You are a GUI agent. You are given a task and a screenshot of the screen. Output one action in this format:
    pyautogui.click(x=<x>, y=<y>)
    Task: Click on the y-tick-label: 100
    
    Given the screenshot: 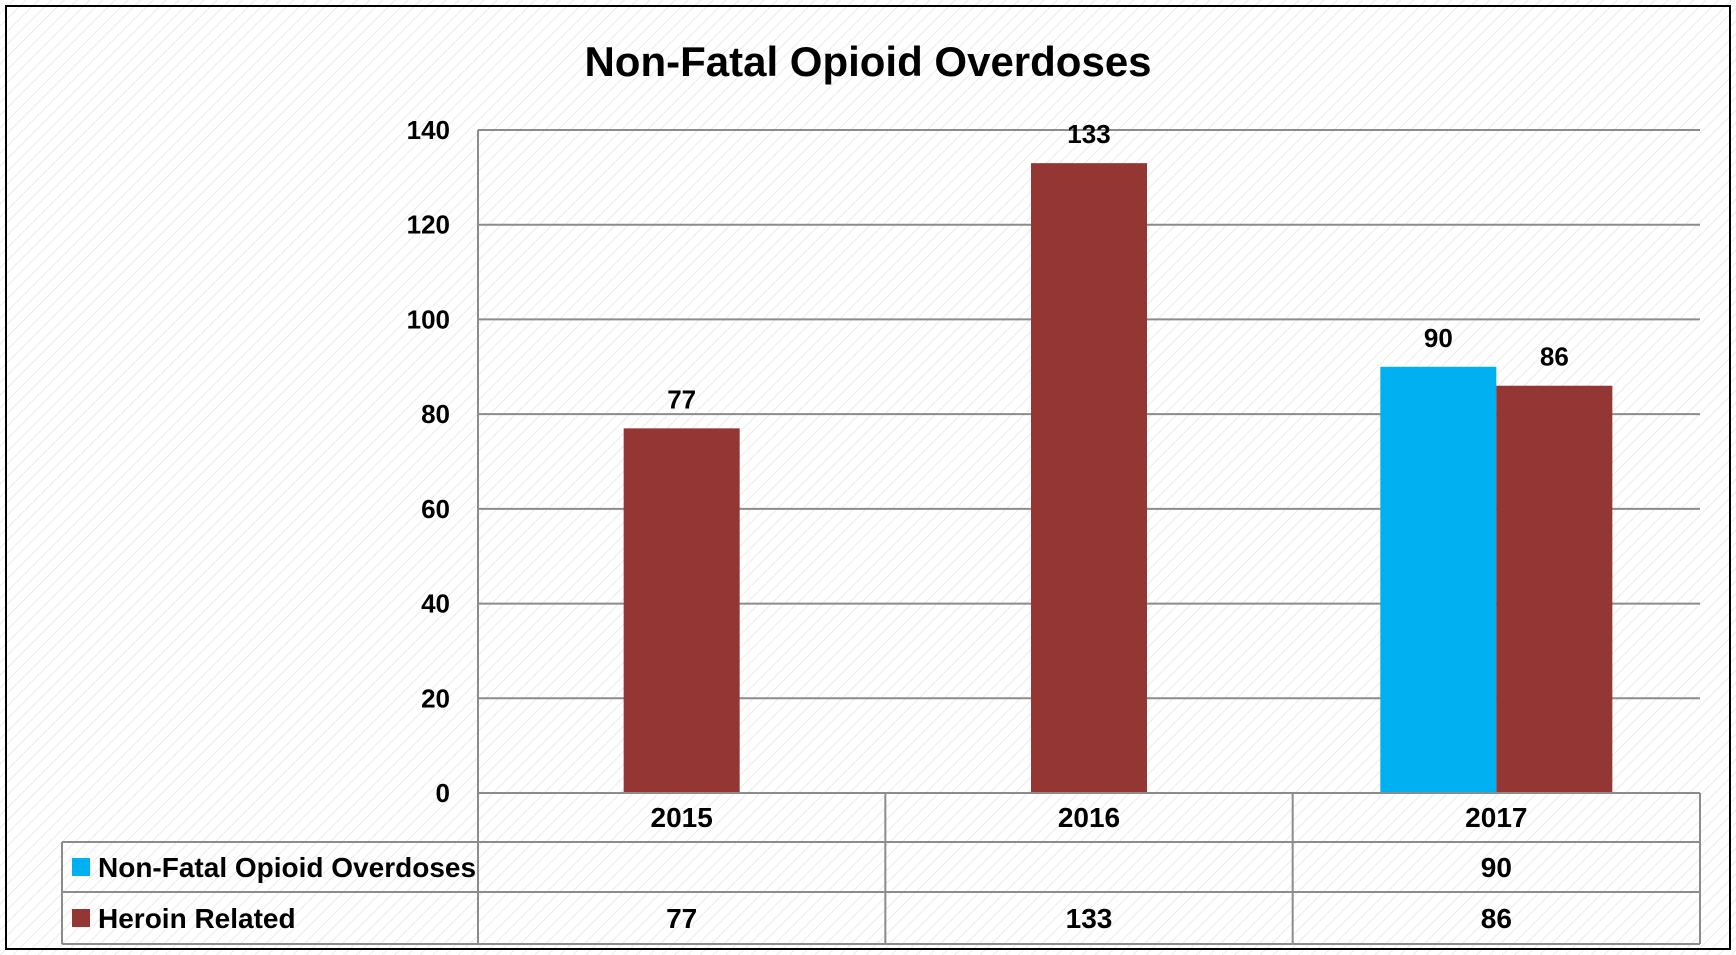 What is the action you would take?
    pyautogui.click(x=428, y=319)
    